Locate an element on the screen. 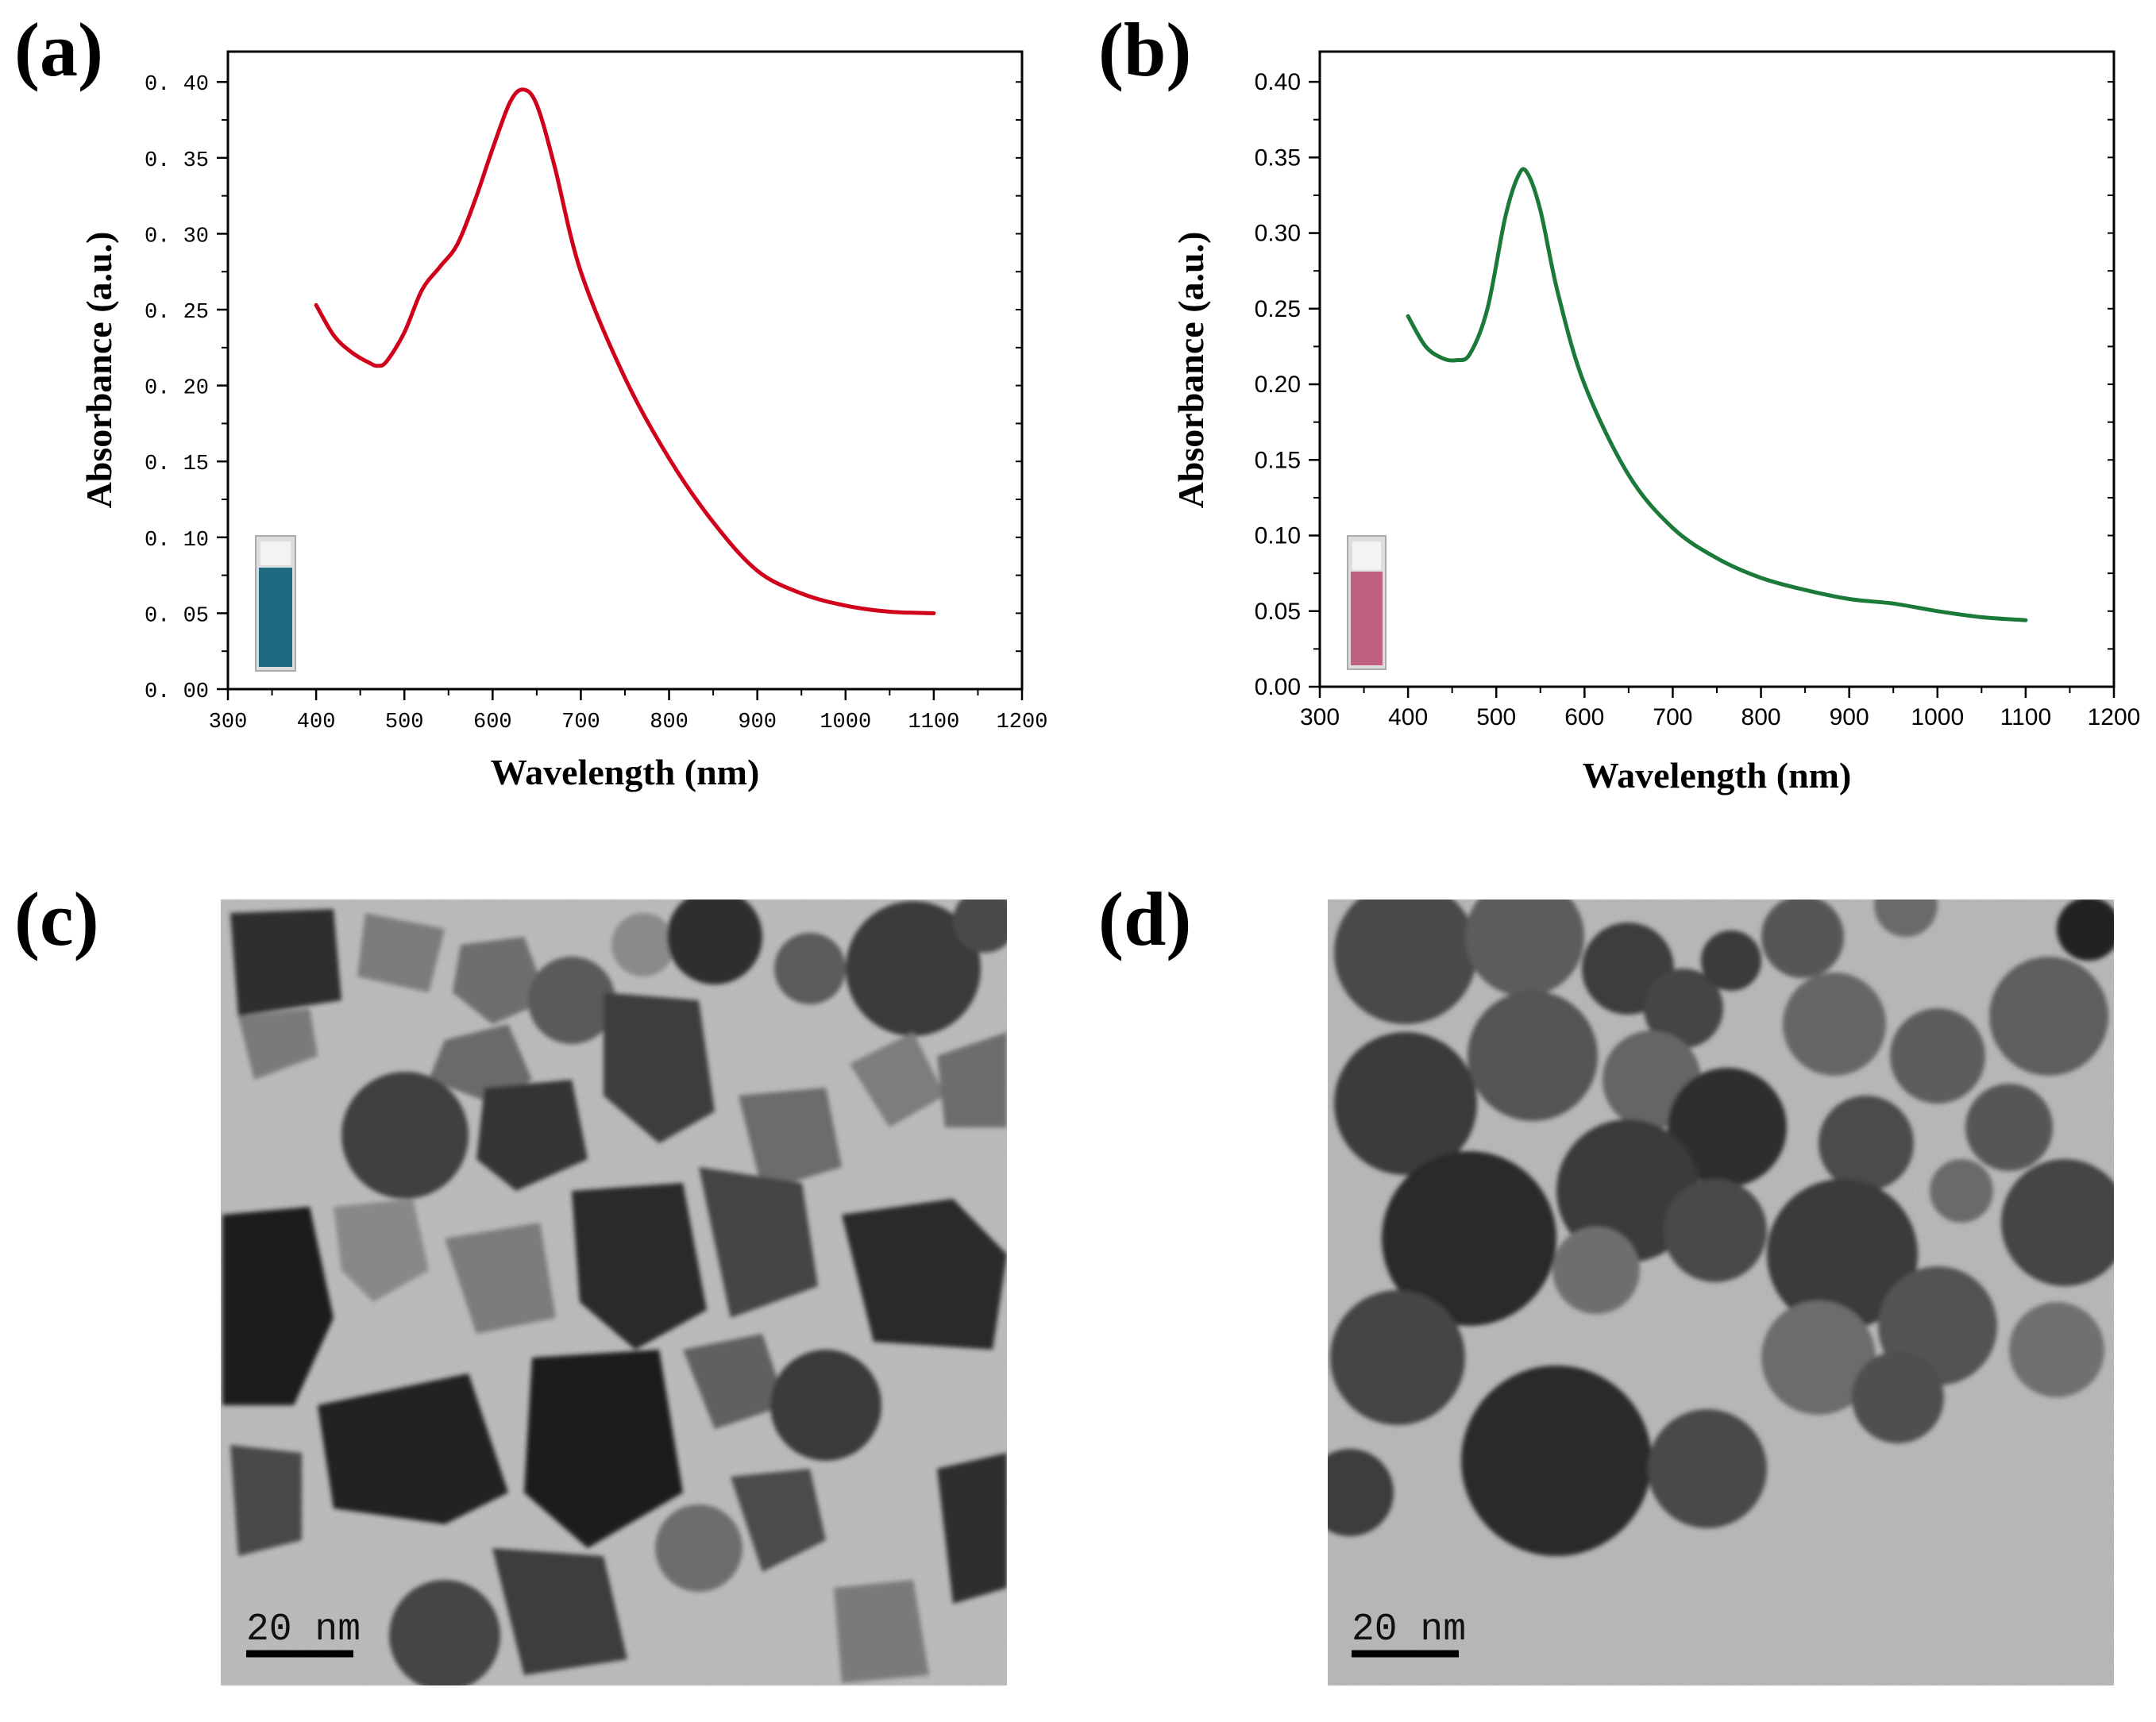 Image resolution: width=2156 pixels, height=1722 pixels. chart-b-ytick-label: 0.25 is located at coordinates (1278, 309).